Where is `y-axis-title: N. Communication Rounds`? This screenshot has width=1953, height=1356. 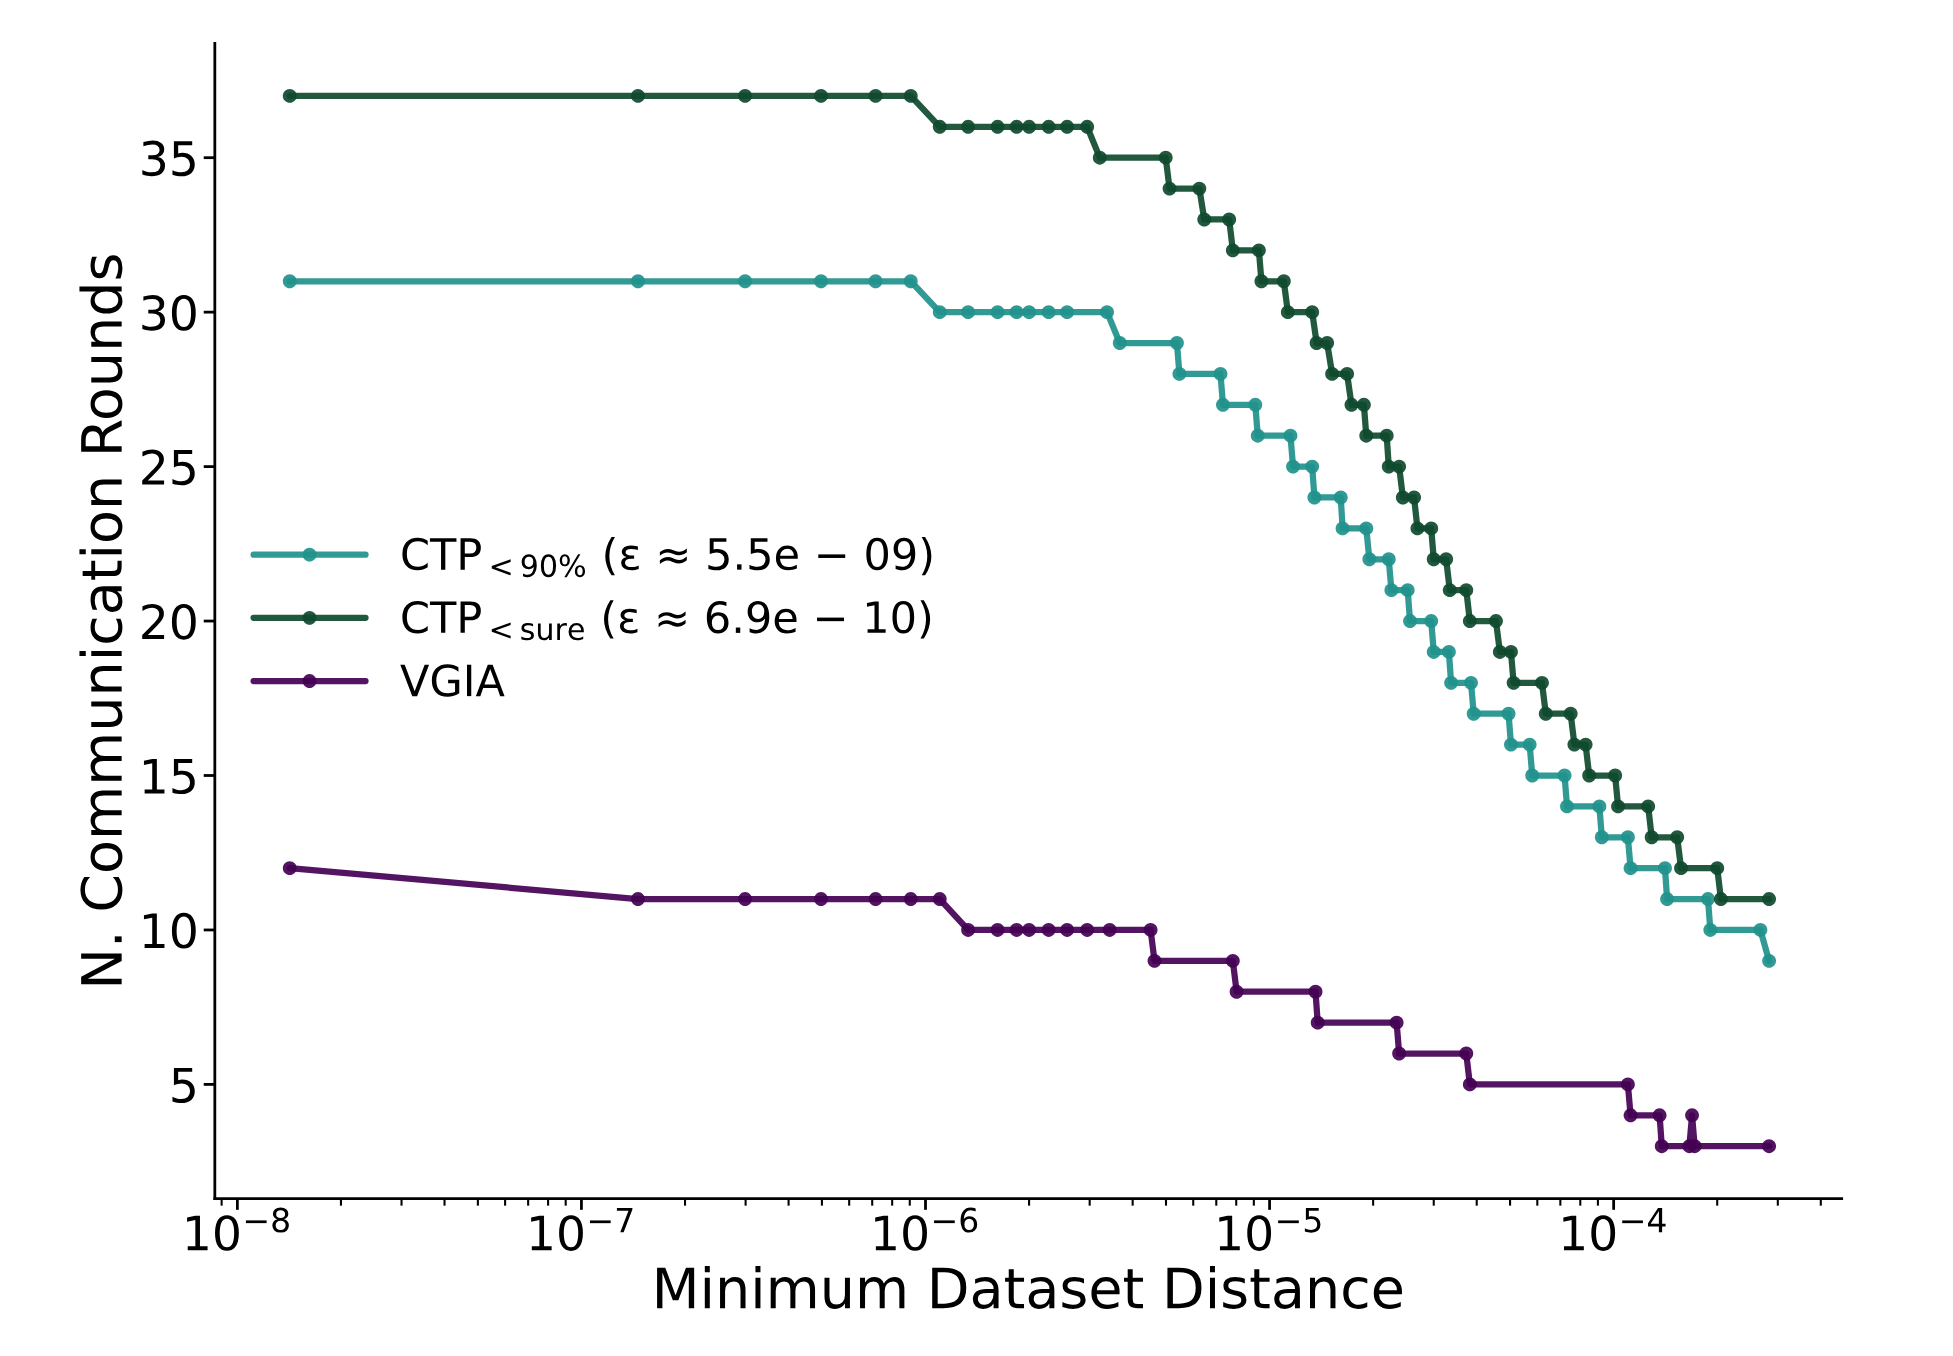
y-axis-title: N. Communication Rounds is located at coordinates (101, 620).